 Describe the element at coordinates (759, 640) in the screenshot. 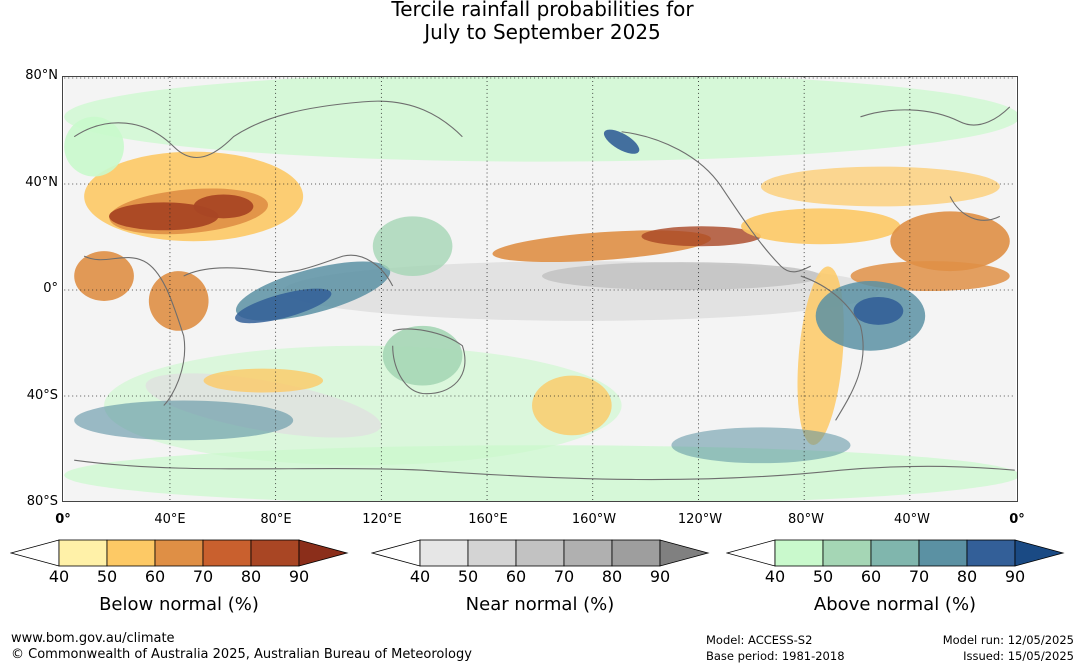

I see `footer-model: Model: ACCESS-S2` at that location.